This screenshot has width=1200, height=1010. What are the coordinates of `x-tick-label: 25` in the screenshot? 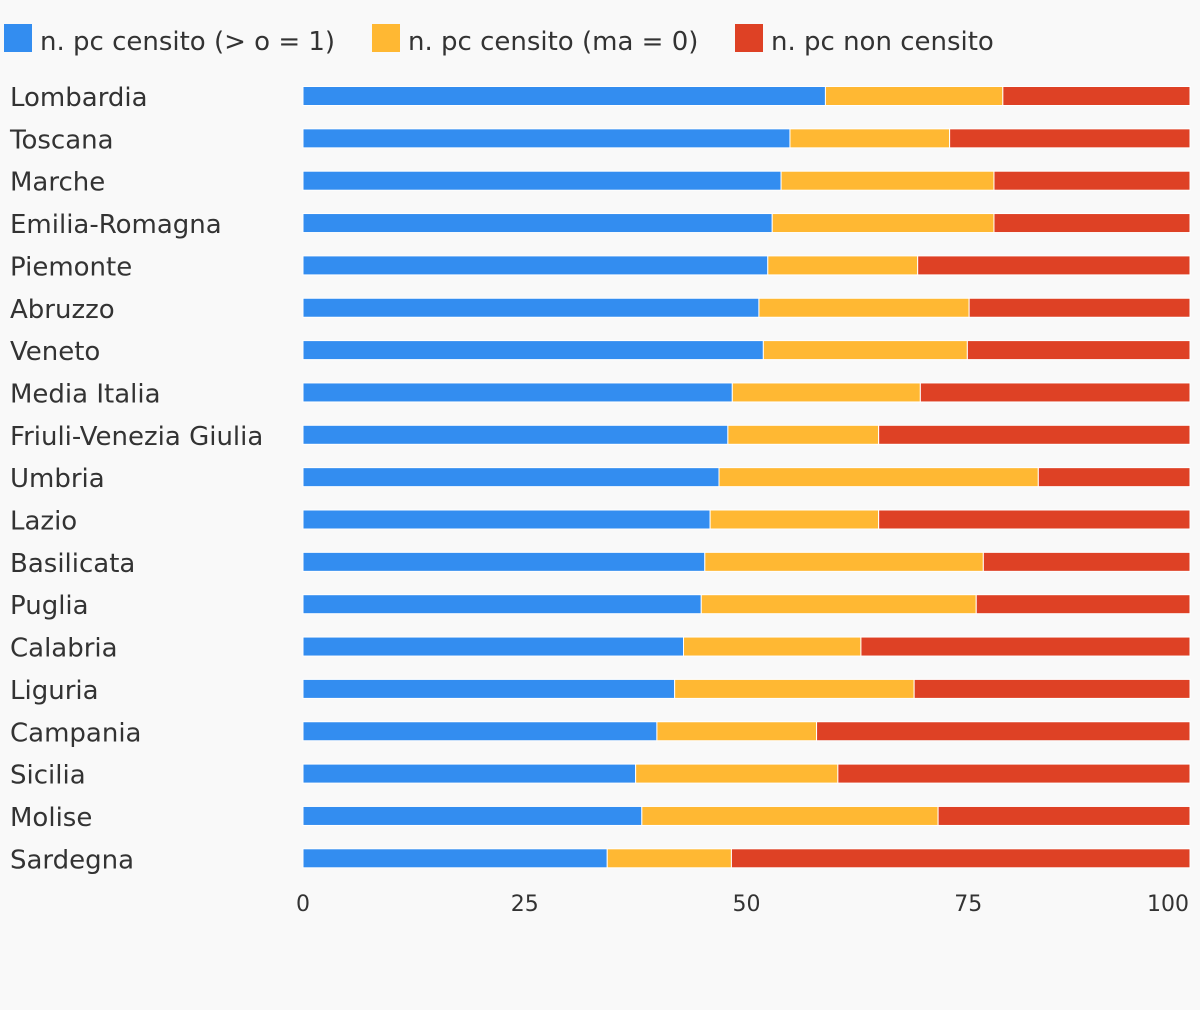 It's located at (525, 904).